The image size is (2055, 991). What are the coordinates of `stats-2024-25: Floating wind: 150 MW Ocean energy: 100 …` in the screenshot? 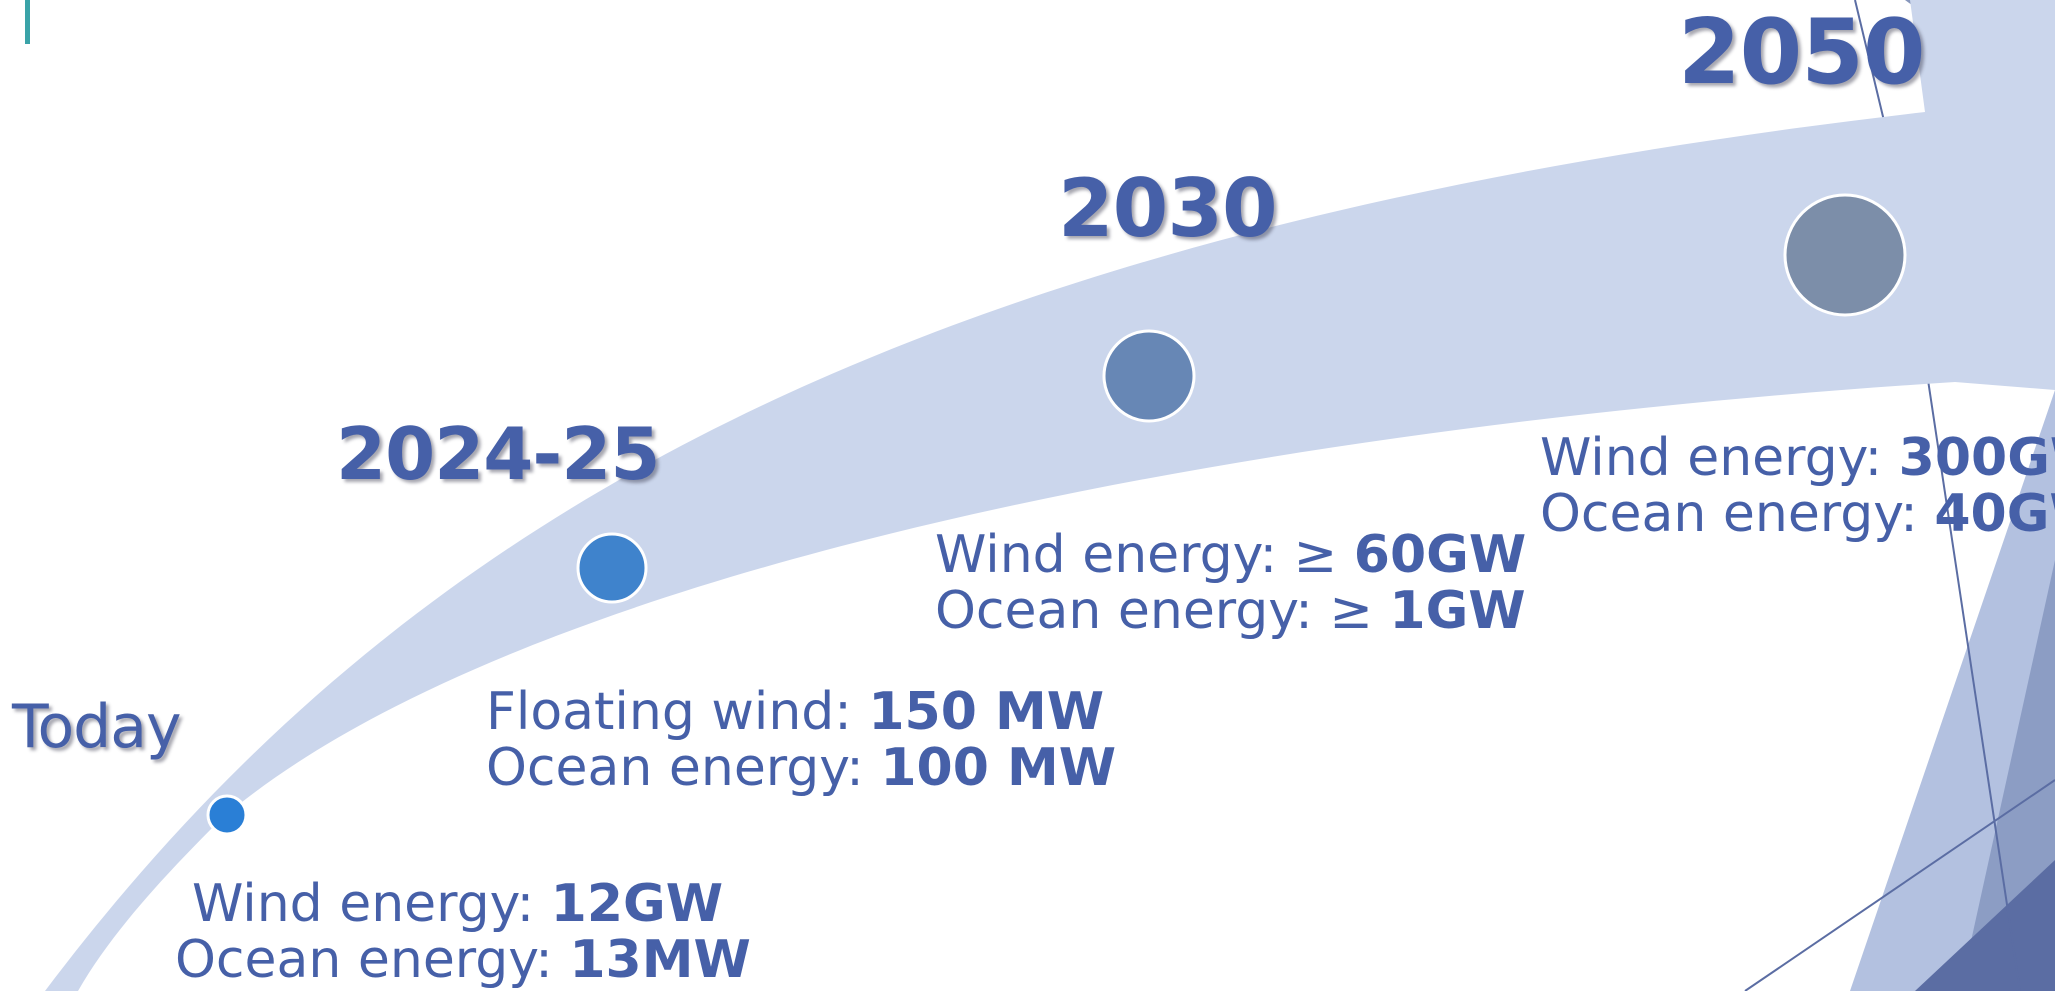 It's located at (801, 740).